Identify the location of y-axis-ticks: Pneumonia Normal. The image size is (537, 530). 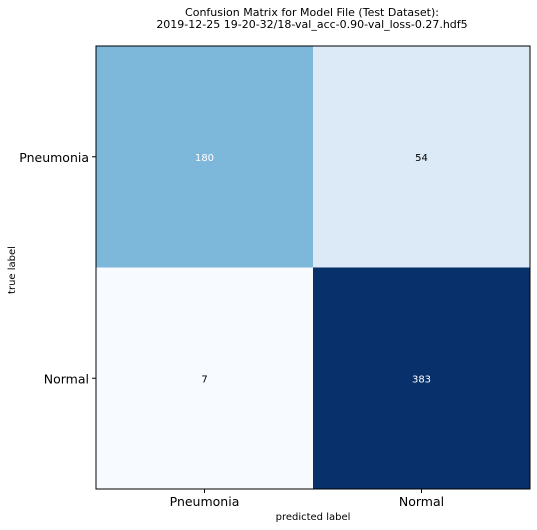
(57, 268).